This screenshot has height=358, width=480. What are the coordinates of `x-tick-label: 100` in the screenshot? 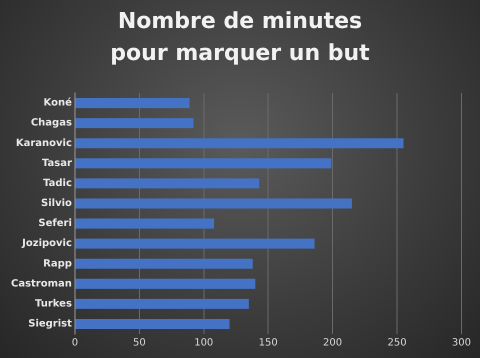 It's located at (204, 343).